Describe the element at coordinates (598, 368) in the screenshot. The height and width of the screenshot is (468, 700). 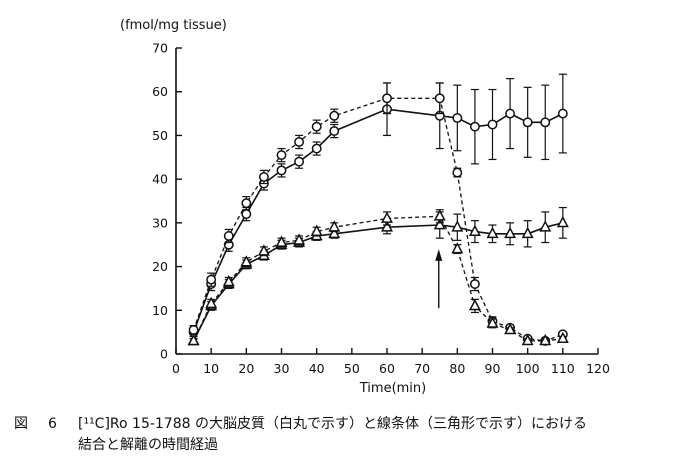
I see `x-tick-label: 120` at that location.